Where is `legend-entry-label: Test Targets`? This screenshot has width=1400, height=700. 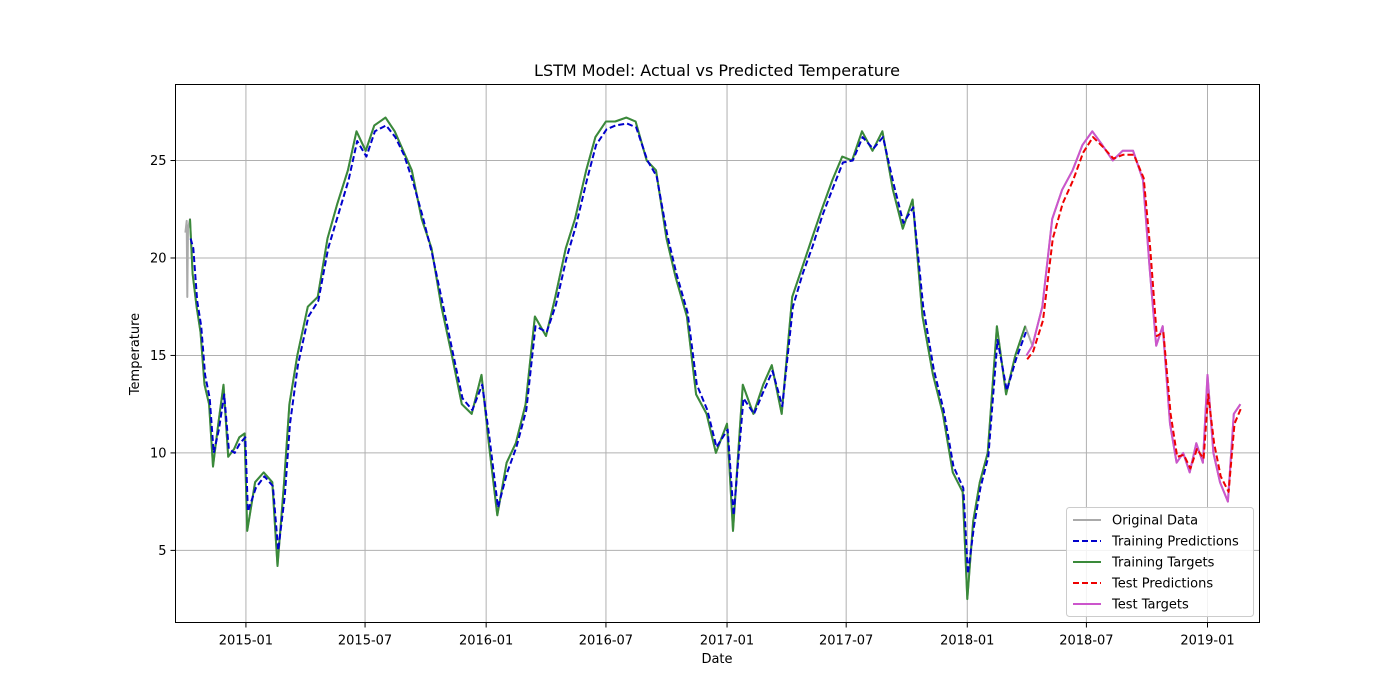
legend-entry-label: Test Targets is located at coordinates (1150, 605).